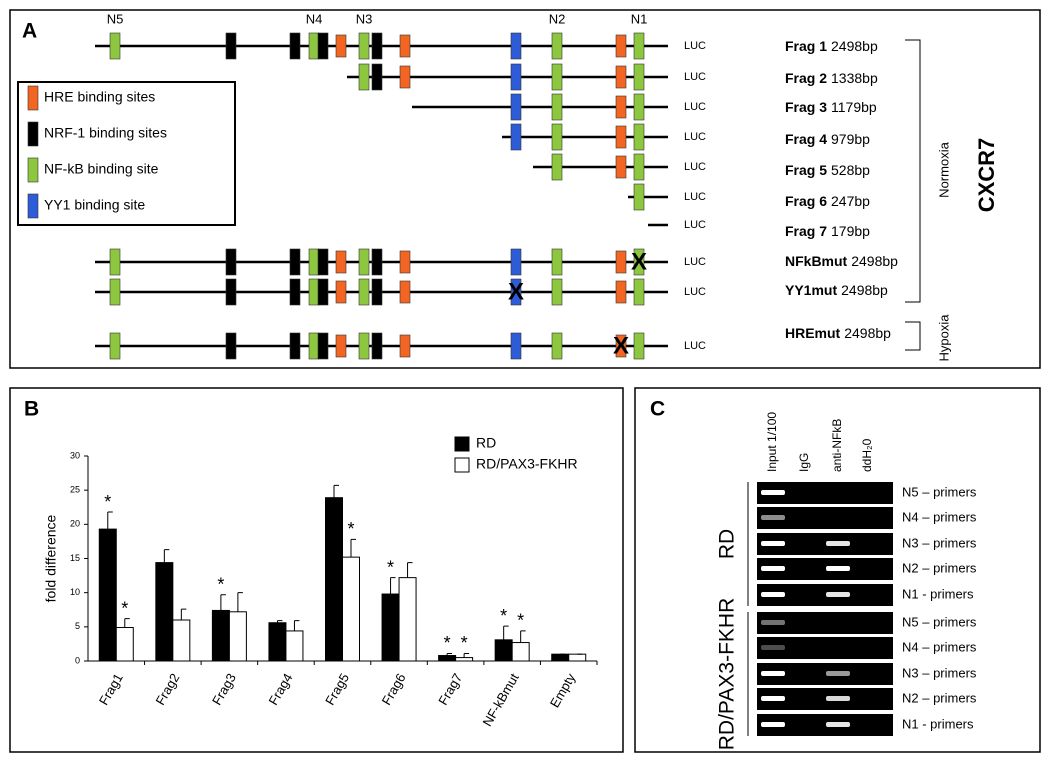 This screenshot has height=760, width=1050. What do you see at coordinates (850, 170) in the screenshot?
I see `construct-size: 528bp` at bounding box center [850, 170].